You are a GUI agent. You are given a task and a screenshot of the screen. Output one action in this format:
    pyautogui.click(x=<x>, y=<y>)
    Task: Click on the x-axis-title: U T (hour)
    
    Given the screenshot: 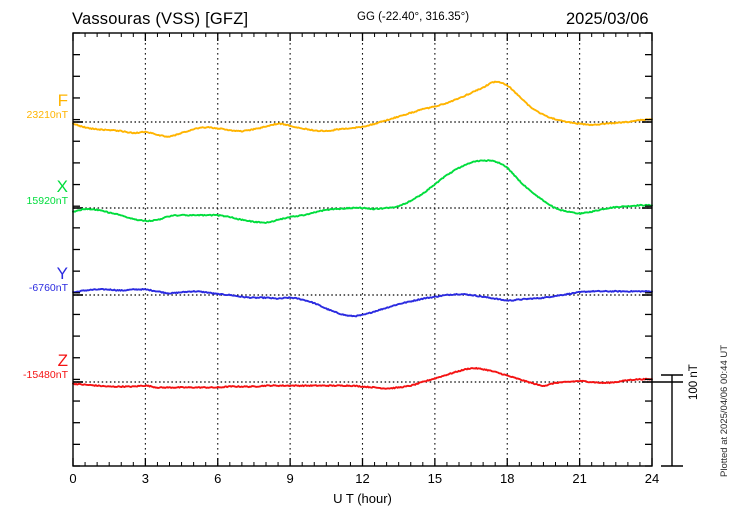 What is the action you would take?
    pyautogui.click(x=365, y=498)
    